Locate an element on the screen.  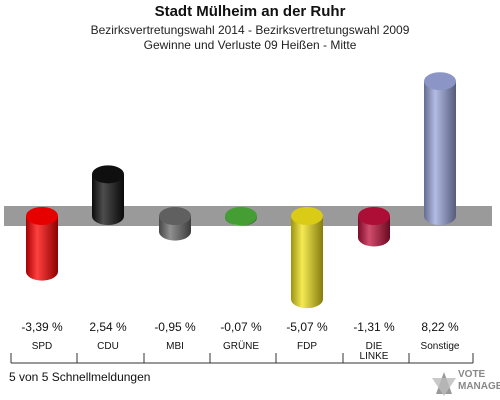
bar-body-cdu is located at coordinates (108, 199).